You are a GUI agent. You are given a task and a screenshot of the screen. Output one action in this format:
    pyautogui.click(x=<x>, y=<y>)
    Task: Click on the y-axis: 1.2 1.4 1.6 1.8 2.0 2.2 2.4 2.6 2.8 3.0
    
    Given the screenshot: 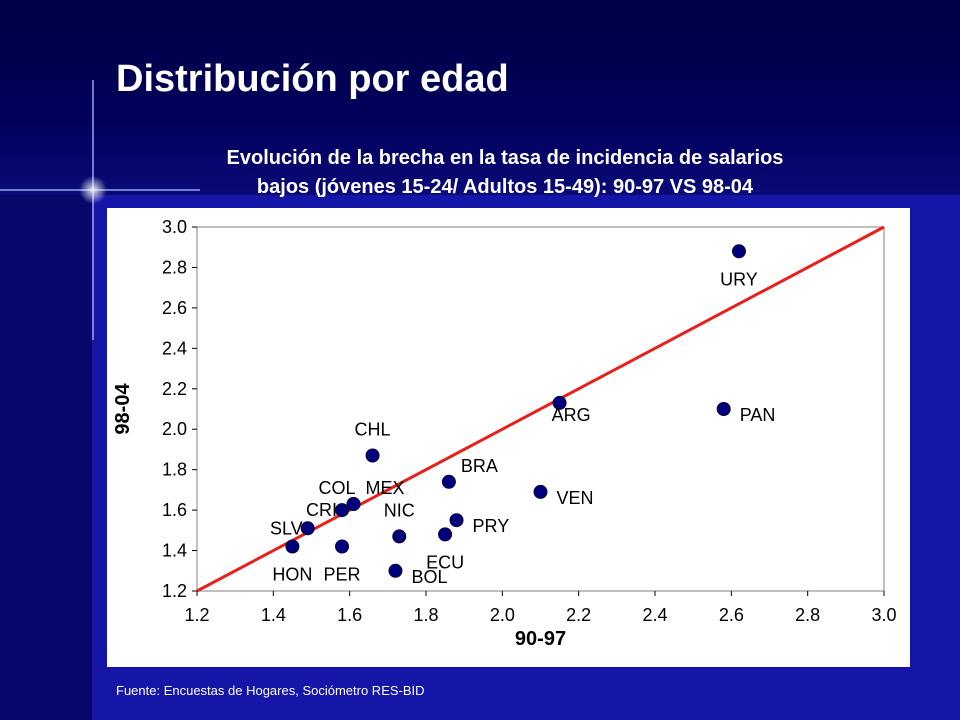 What is the action you would take?
    pyautogui.click(x=179, y=409)
    